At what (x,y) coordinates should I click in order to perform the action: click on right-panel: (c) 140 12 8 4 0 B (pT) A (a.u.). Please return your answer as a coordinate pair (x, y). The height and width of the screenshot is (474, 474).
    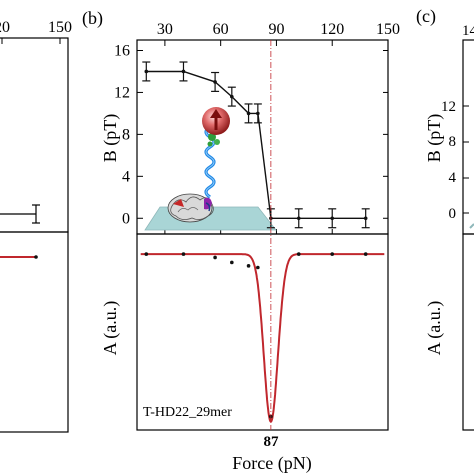
    Looking at the image, I should click on (445, 218).